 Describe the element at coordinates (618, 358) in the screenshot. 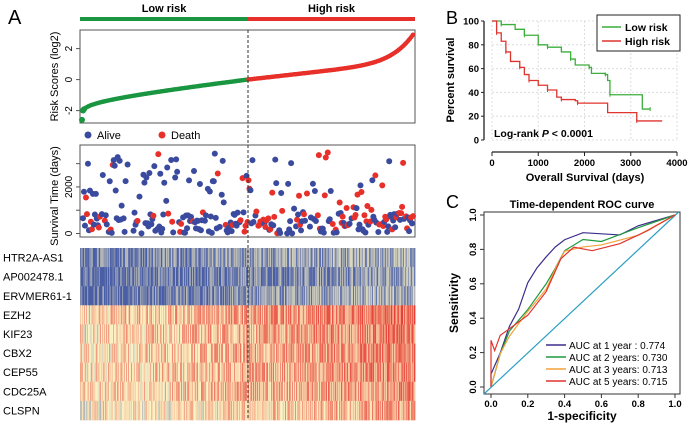

I see `legend-label: AUC at 2 years: 0.730` at that location.